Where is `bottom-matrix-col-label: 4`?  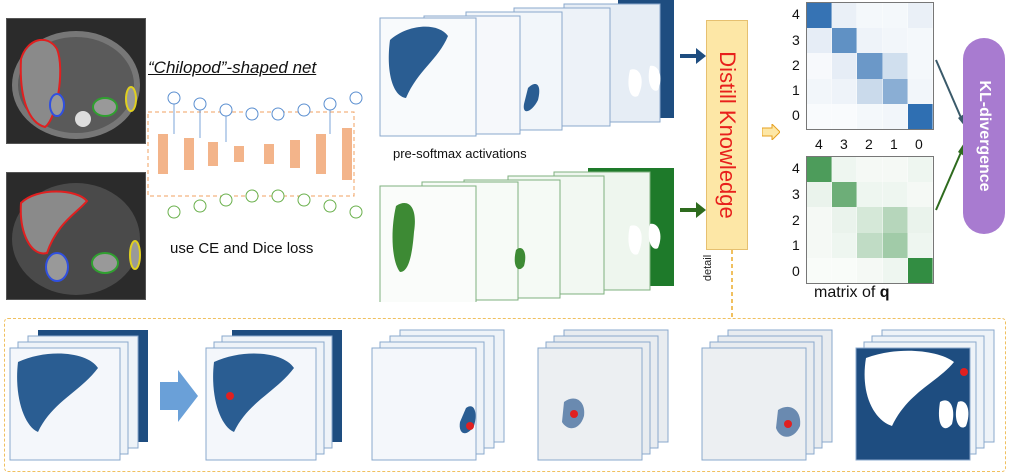 bottom-matrix-col-label: 4 is located at coordinates (819, 144).